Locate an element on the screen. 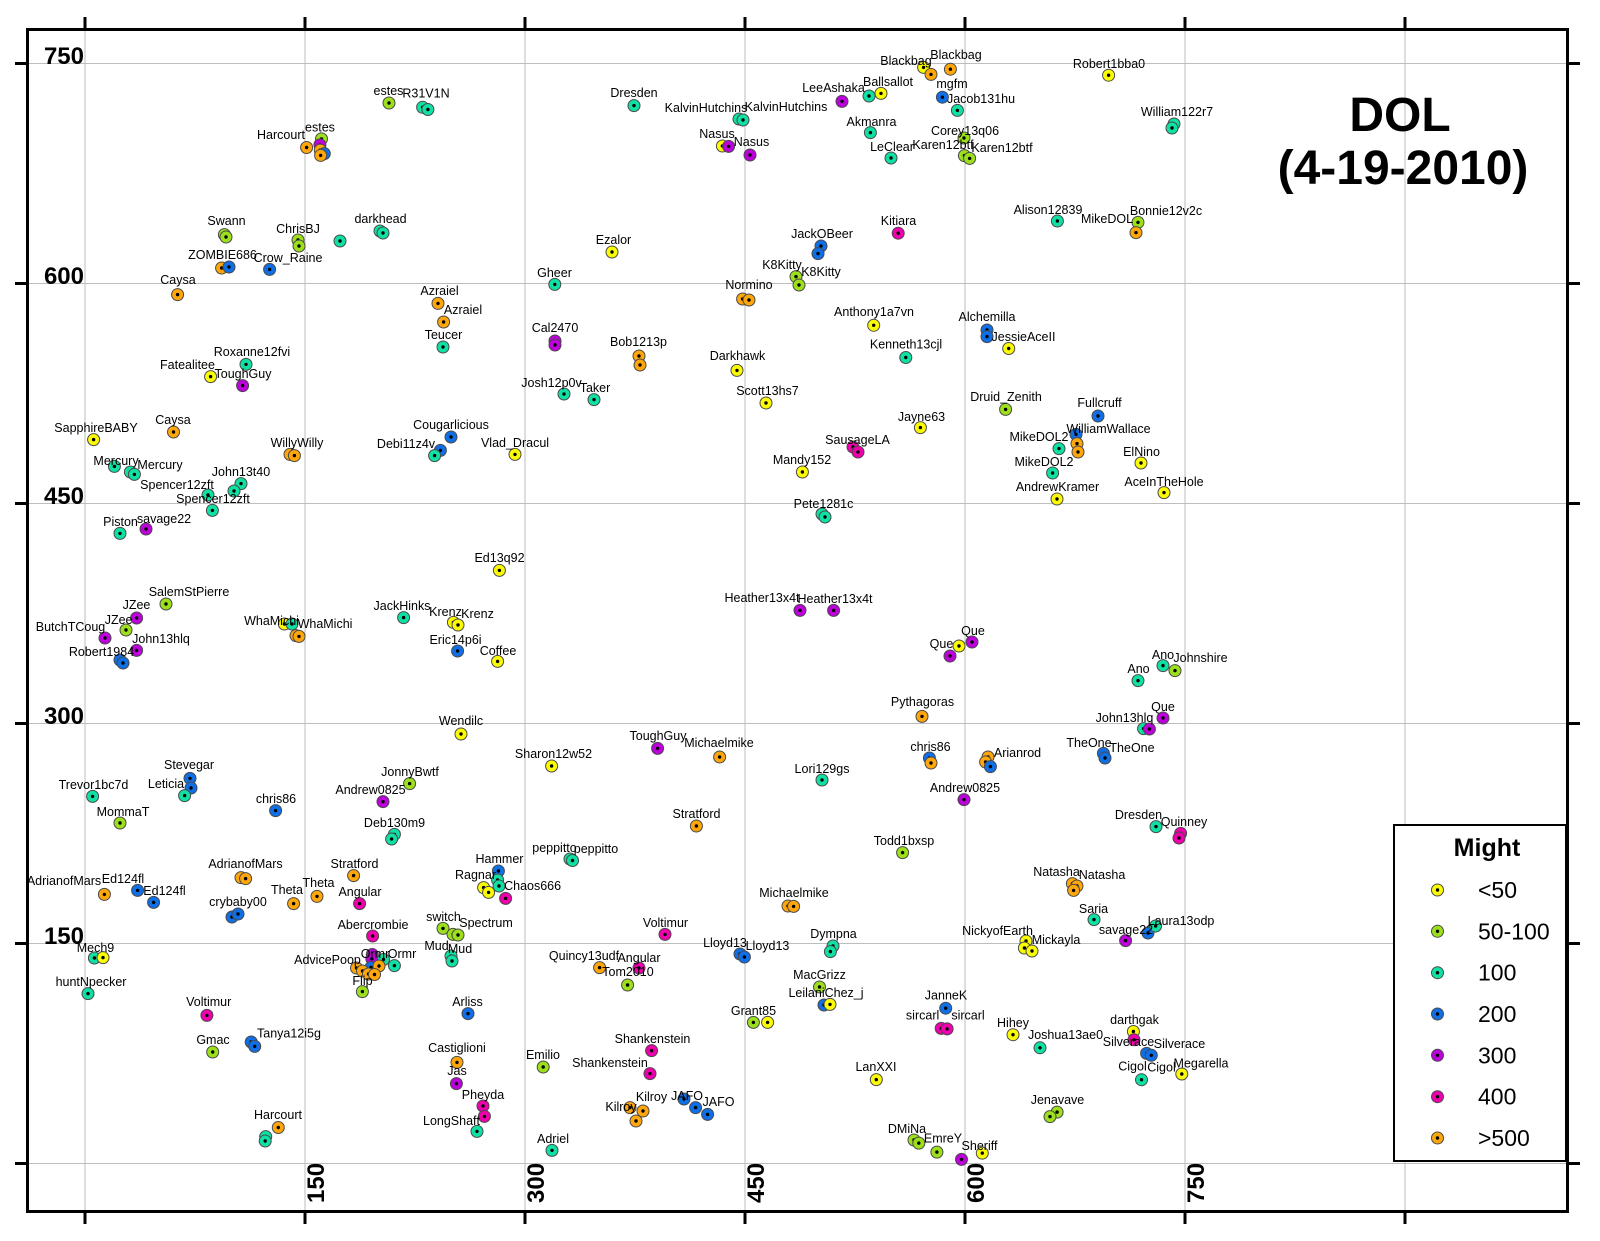 The width and height of the screenshot is (1600, 1241). svg-text: Heather13x4t is located at coordinates (762, 598).